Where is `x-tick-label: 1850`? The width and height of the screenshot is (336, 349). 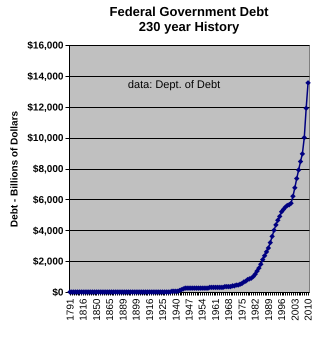
x-tick-label: 1850 is located at coordinates (97, 309).